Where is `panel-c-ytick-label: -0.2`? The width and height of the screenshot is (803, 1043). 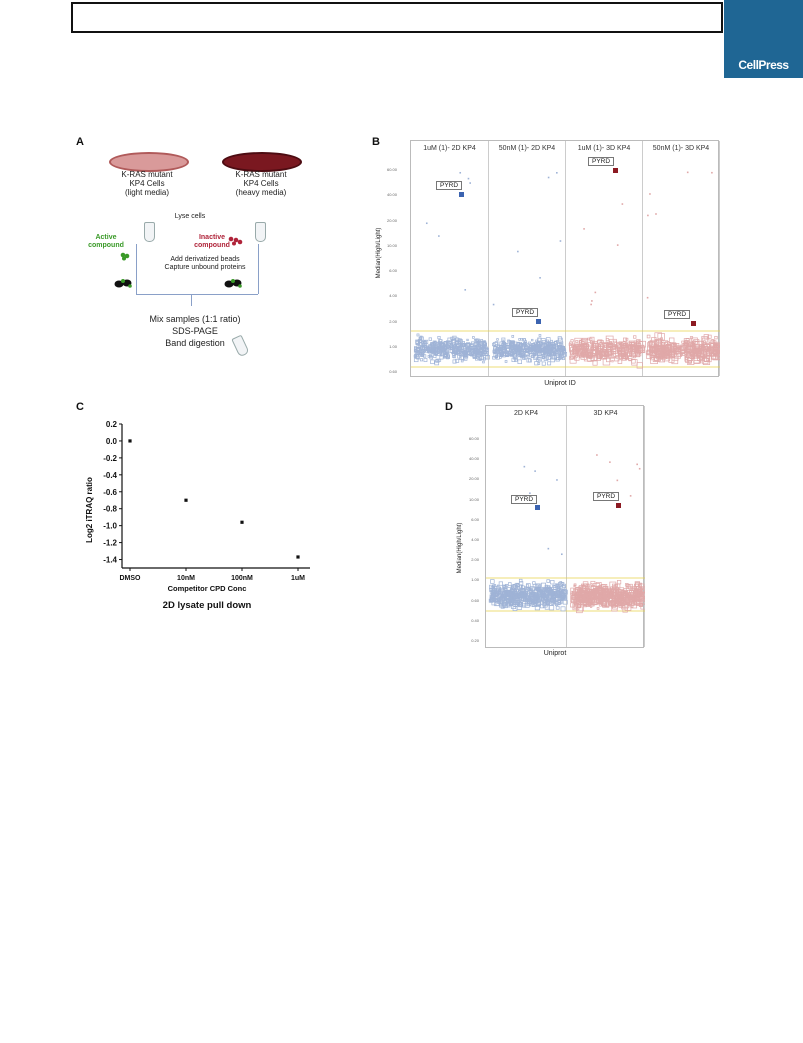
panel-c-ytick-label: -0.2 is located at coordinates (110, 458).